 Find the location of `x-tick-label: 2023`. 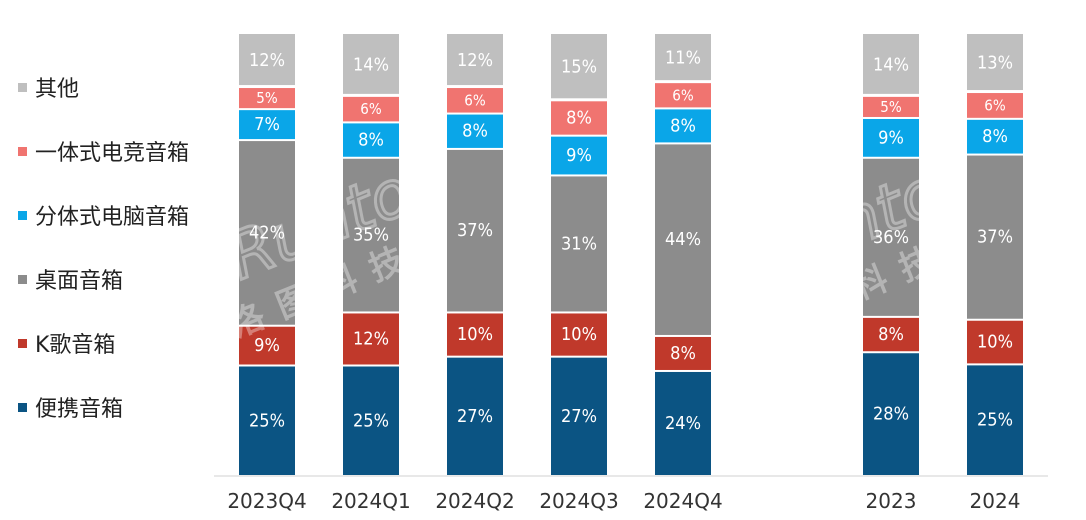

x-tick-label: 2023 is located at coordinates (891, 501).